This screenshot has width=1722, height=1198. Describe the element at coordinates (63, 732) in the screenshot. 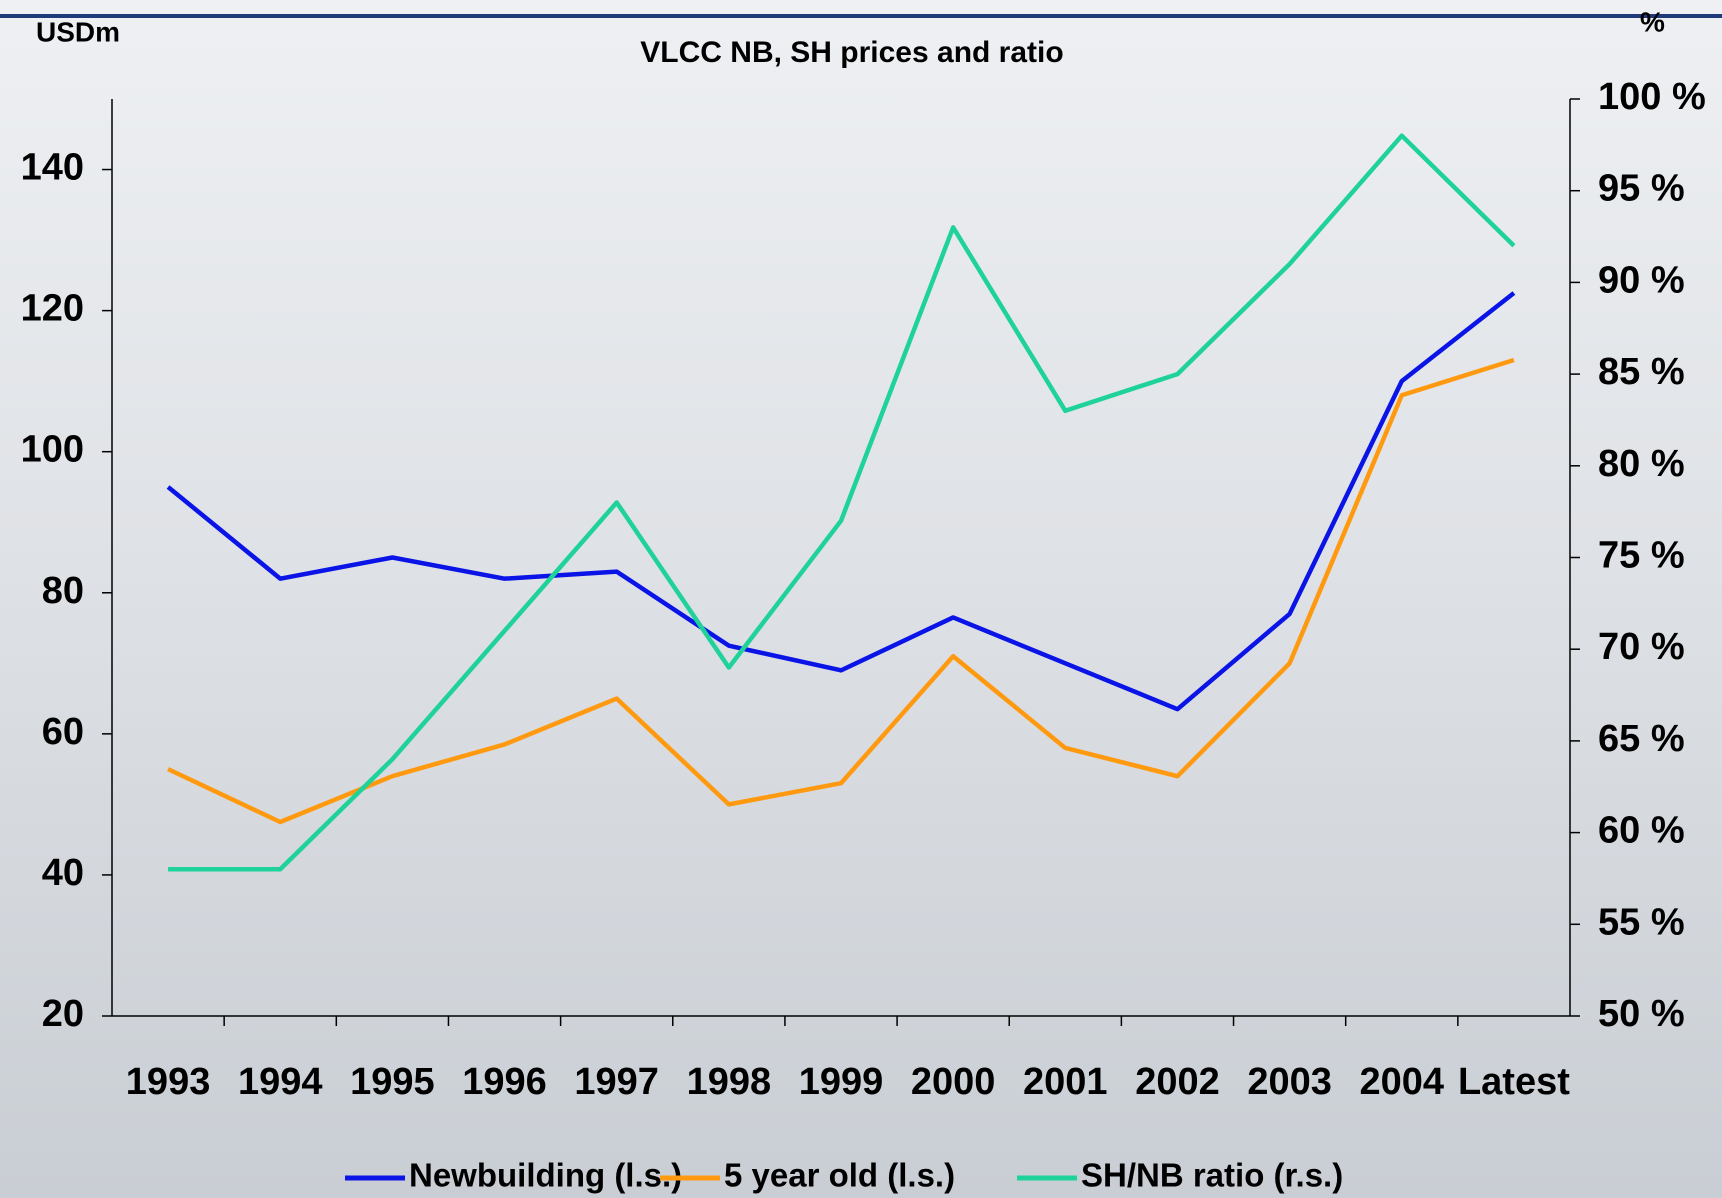

I see `y-tick-label: 60` at that location.